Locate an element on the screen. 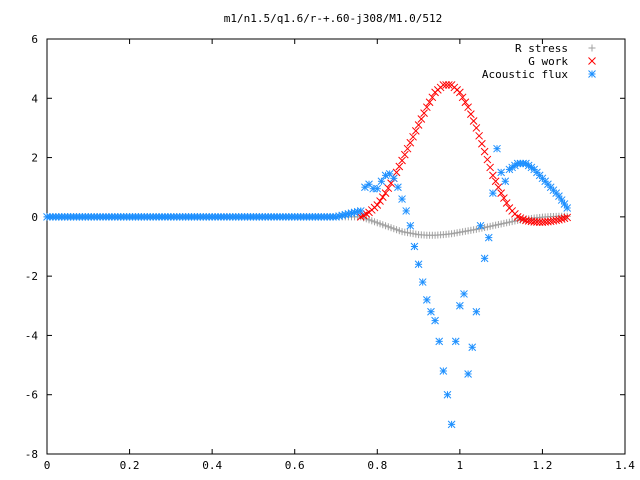 Image resolution: width=640 pixels, height=480 pixels. x-tick-label: 1 is located at coordinates (460, 465).